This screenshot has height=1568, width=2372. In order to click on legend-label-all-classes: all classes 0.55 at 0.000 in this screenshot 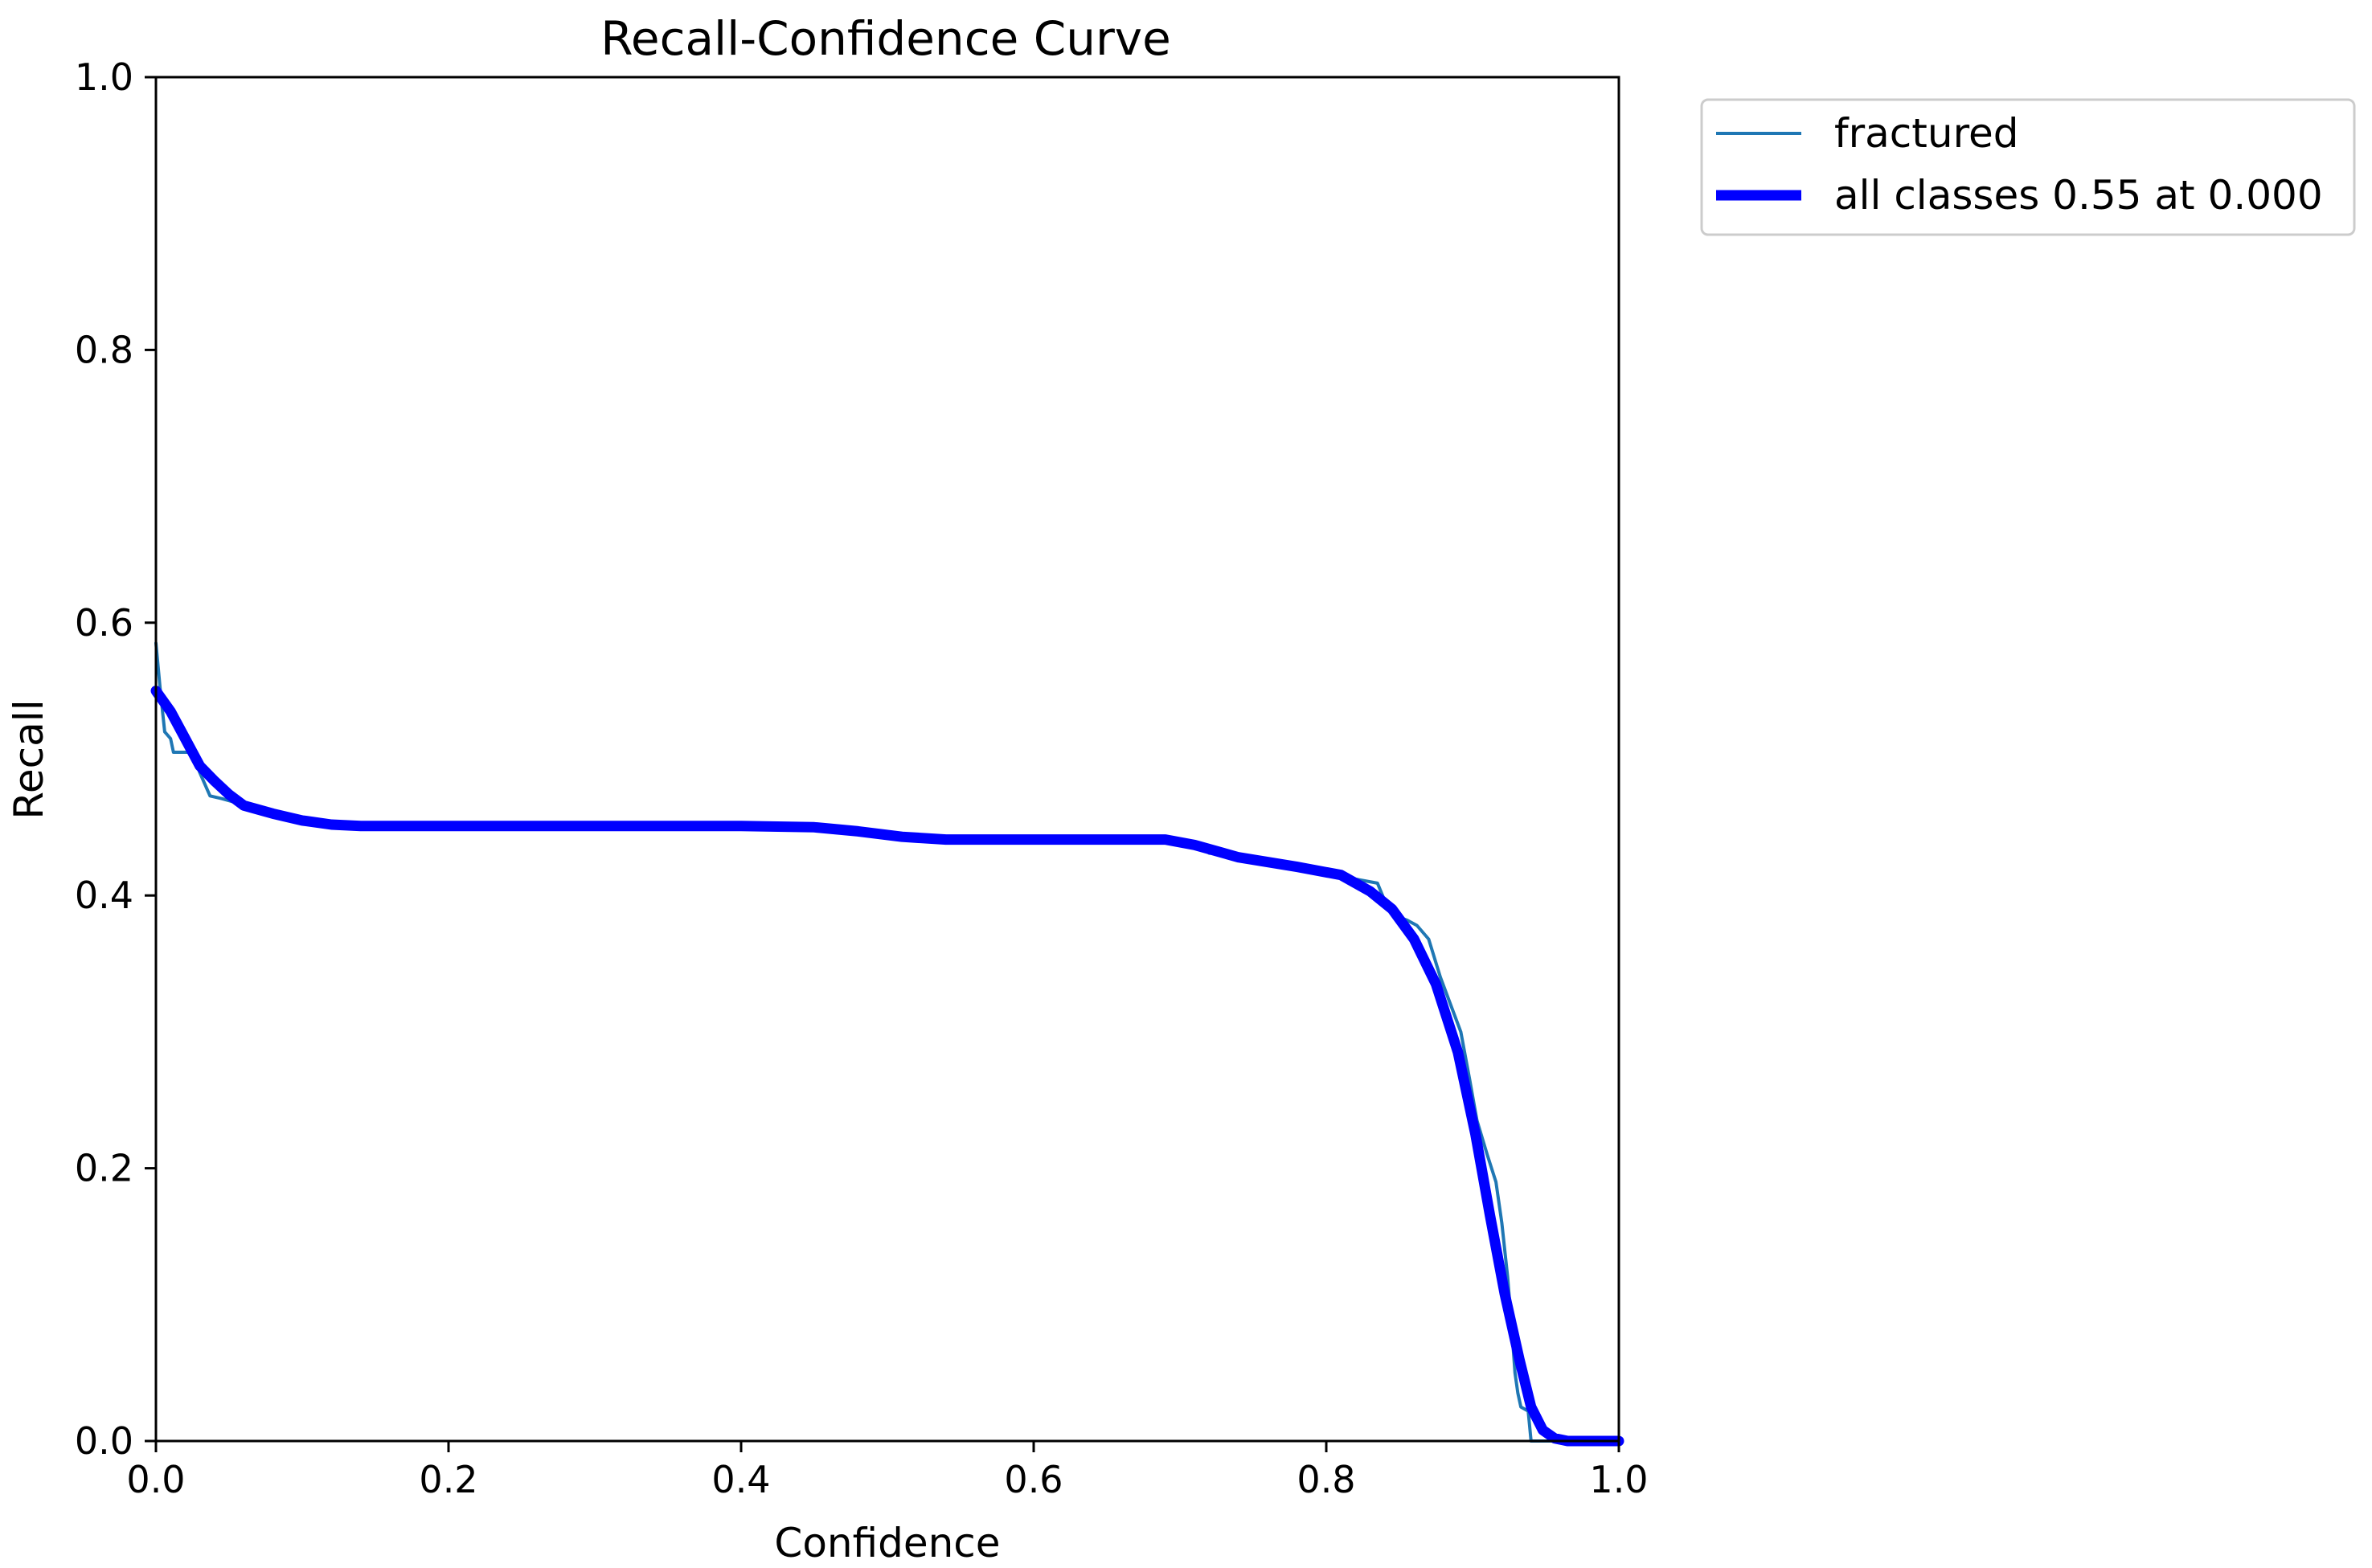, I will do `click(2078, 195)`.